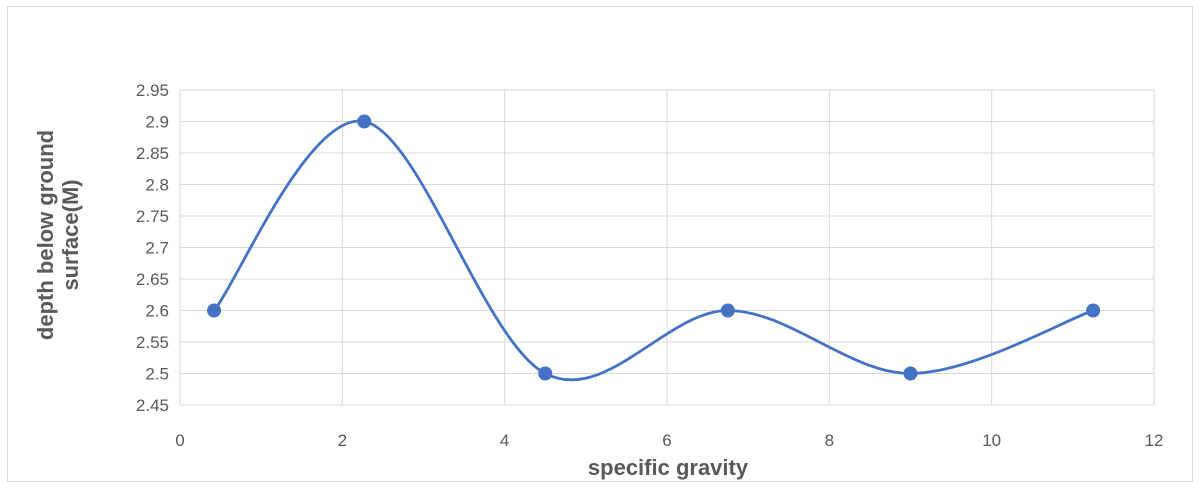  I want to click on y-tick-label: 2.5, so click(157, 374).